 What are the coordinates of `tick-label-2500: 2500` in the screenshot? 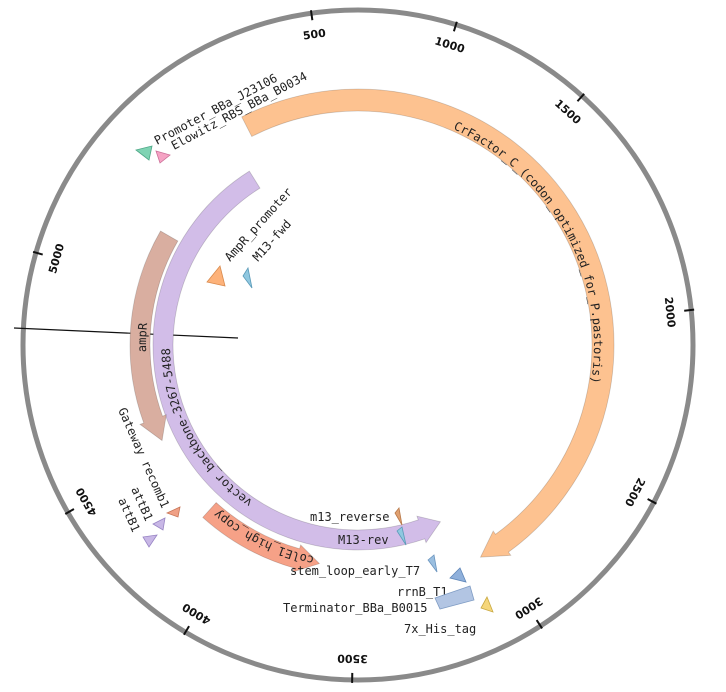 It's located at (635, 492).